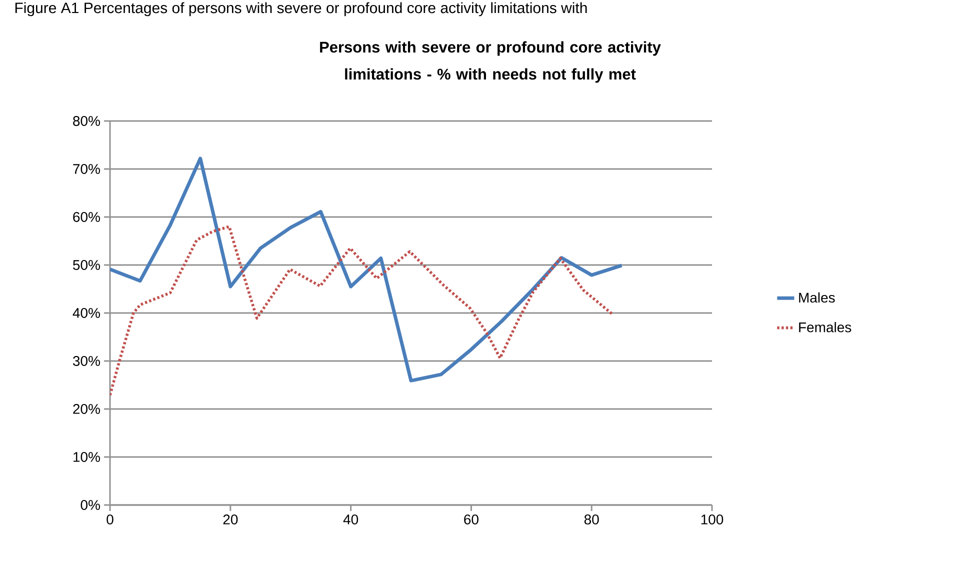 Image resolution: width=958 pixels, height=577 pixels. I want to click on caption: Figure A1 Percentages of persons with severe or profound core activity limitations with, so click(301, 9).